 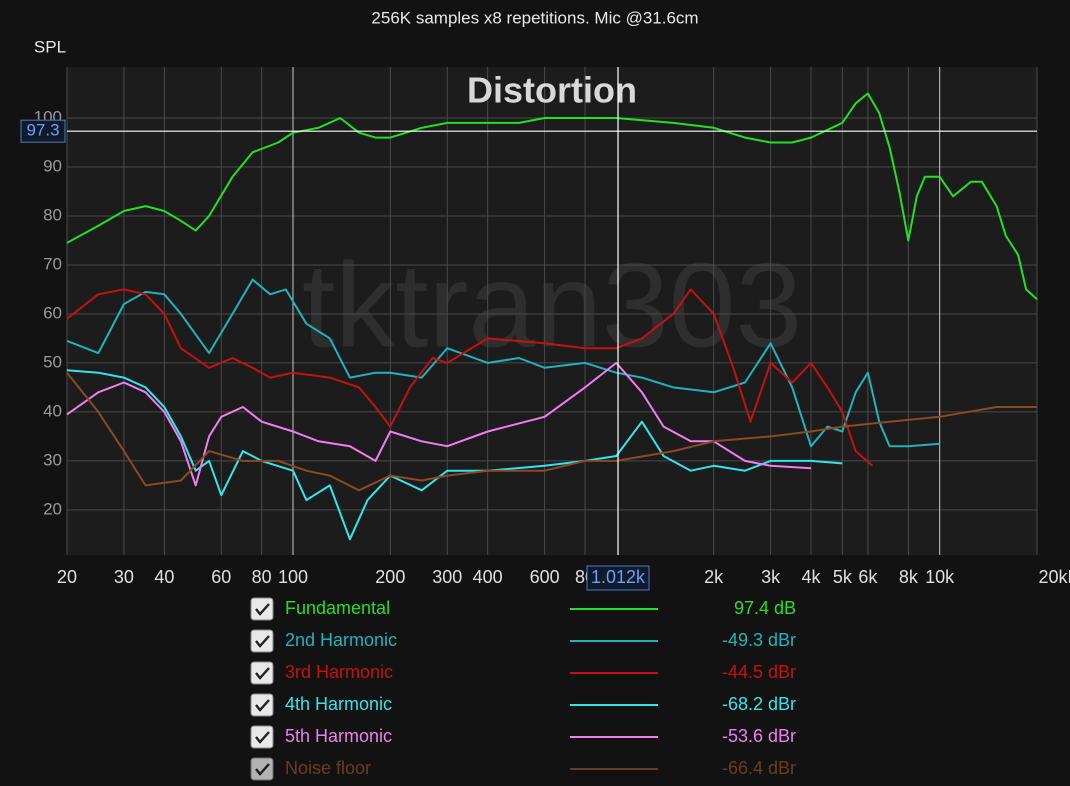 I want to click on legend-item: Fundamental 97.4 dB, so click(x=523, y=609).